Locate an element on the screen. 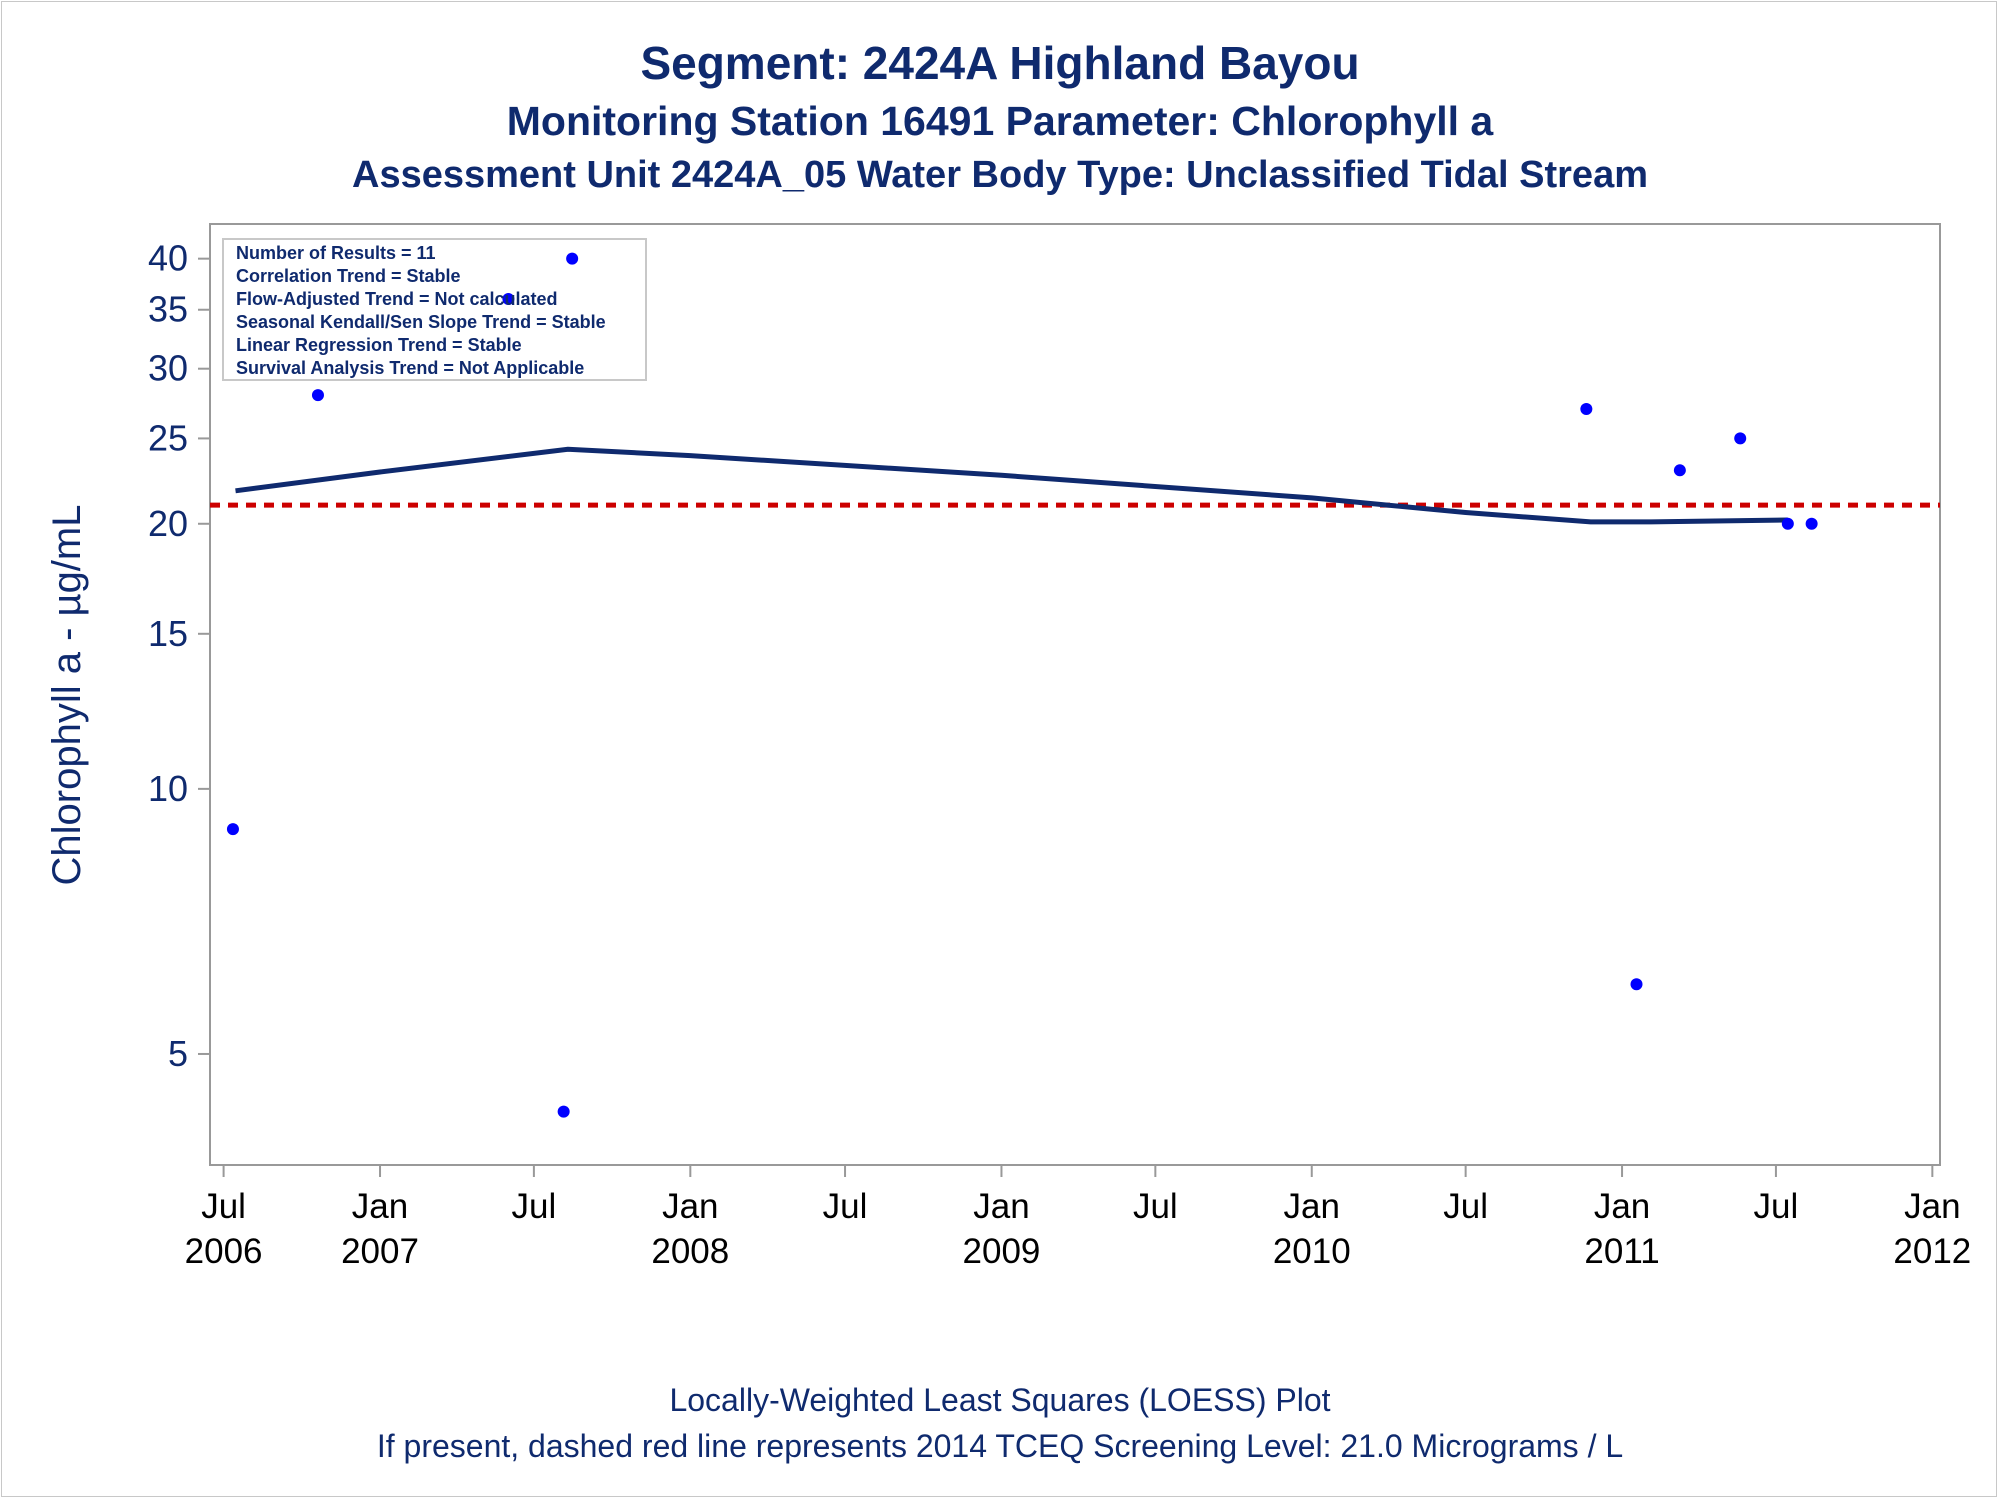  y-tick-label: 20 is located at coordinates (168, 523).